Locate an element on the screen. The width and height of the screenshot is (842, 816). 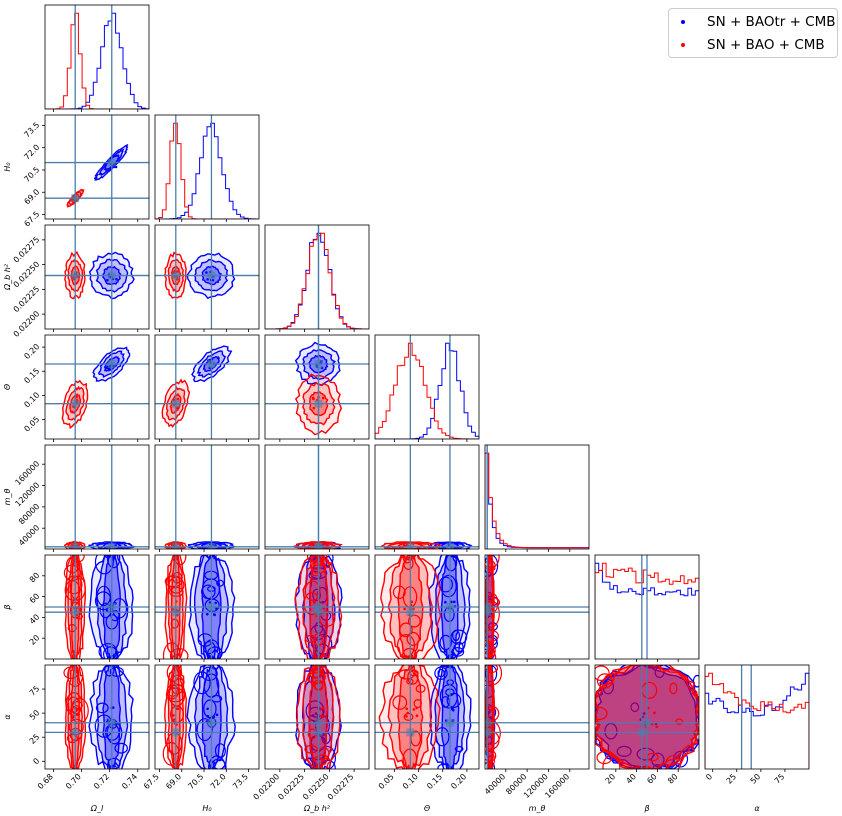
legend-marker-blue is located at coordinates (683, 22).